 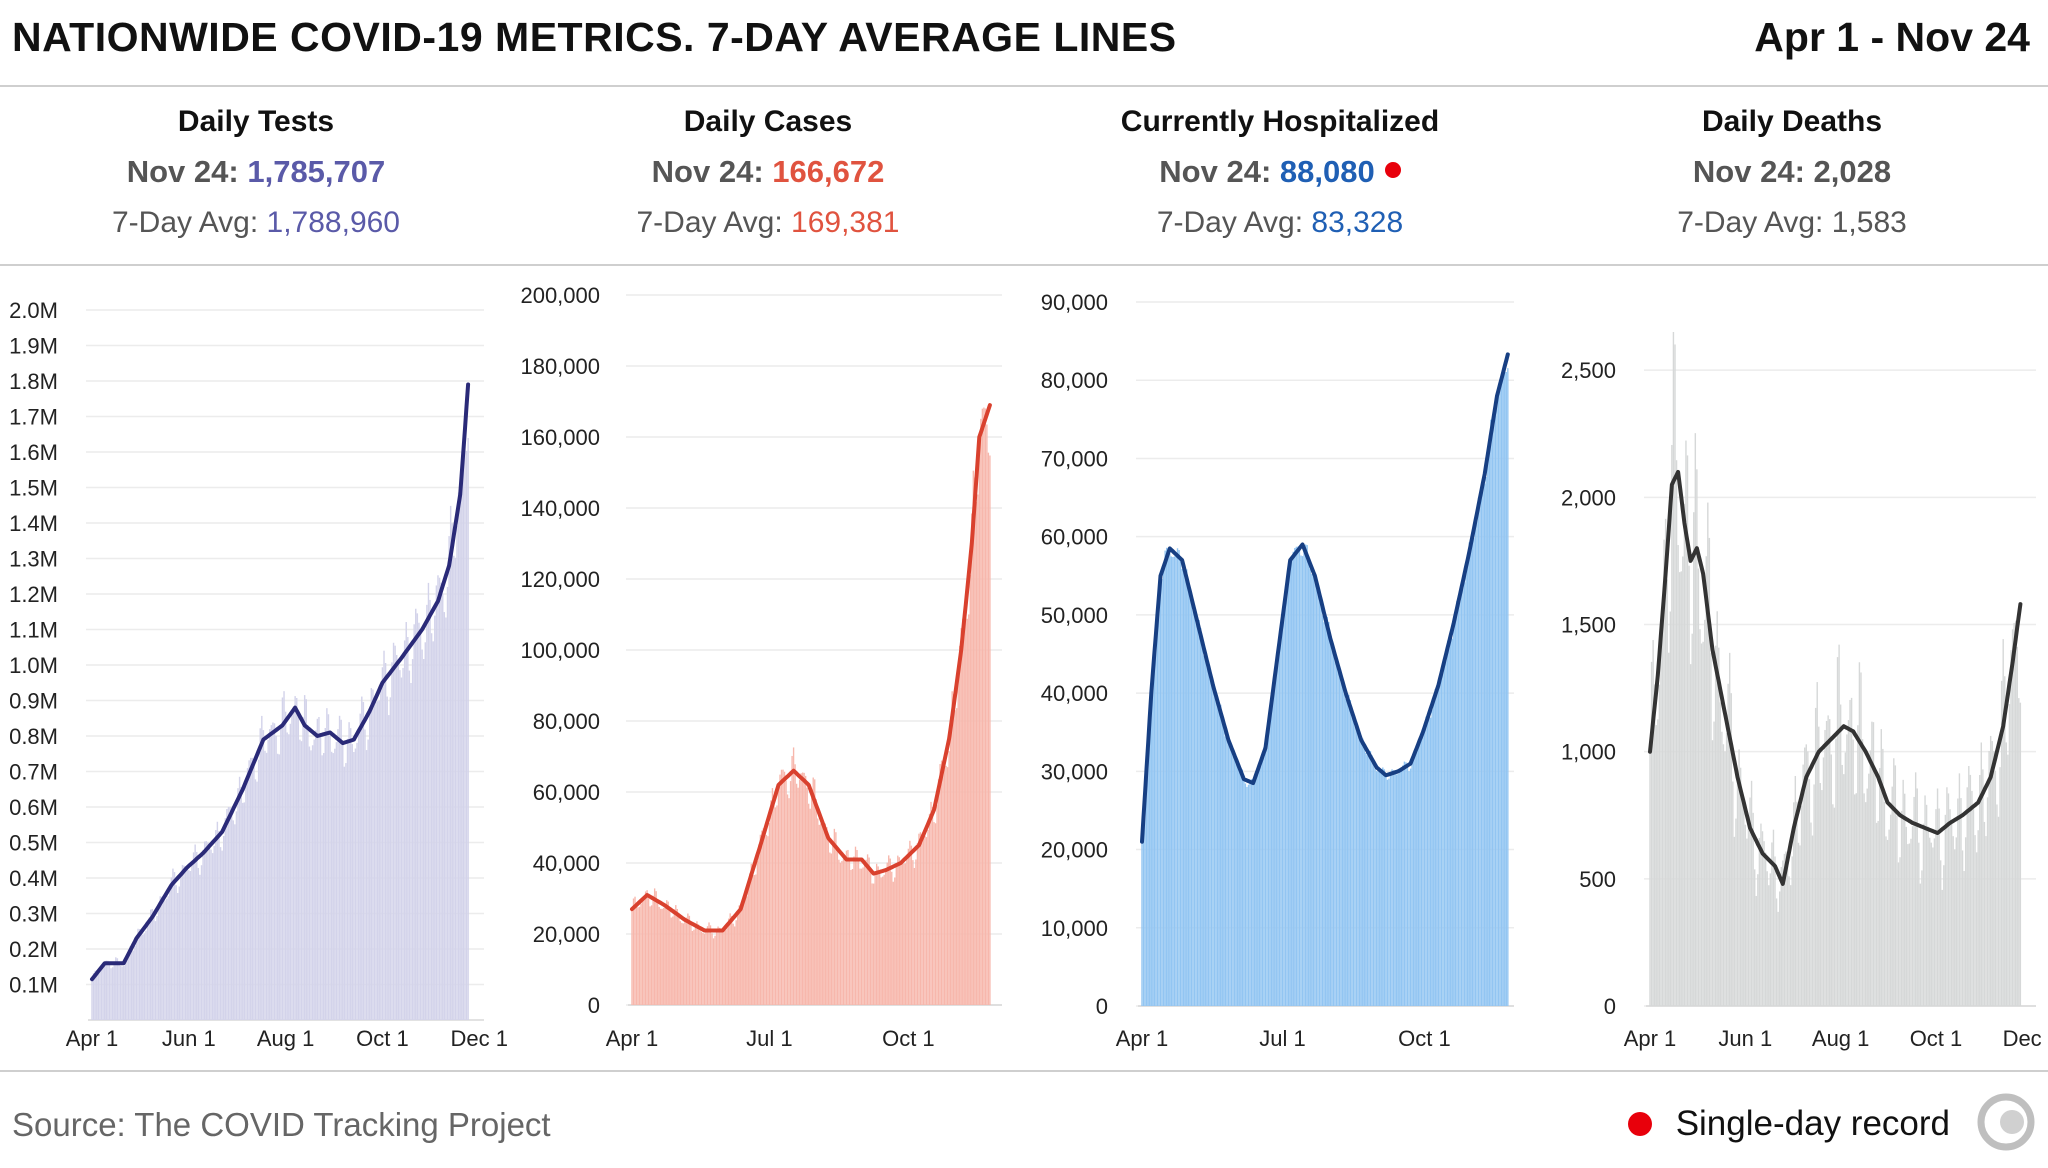 I want to click on x-tick-label: Apr 1, so click(x=632, y=1038).